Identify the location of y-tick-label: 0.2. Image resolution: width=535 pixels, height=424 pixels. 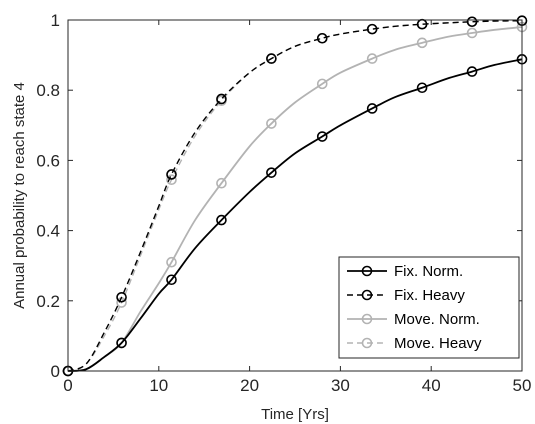
(48, 301).